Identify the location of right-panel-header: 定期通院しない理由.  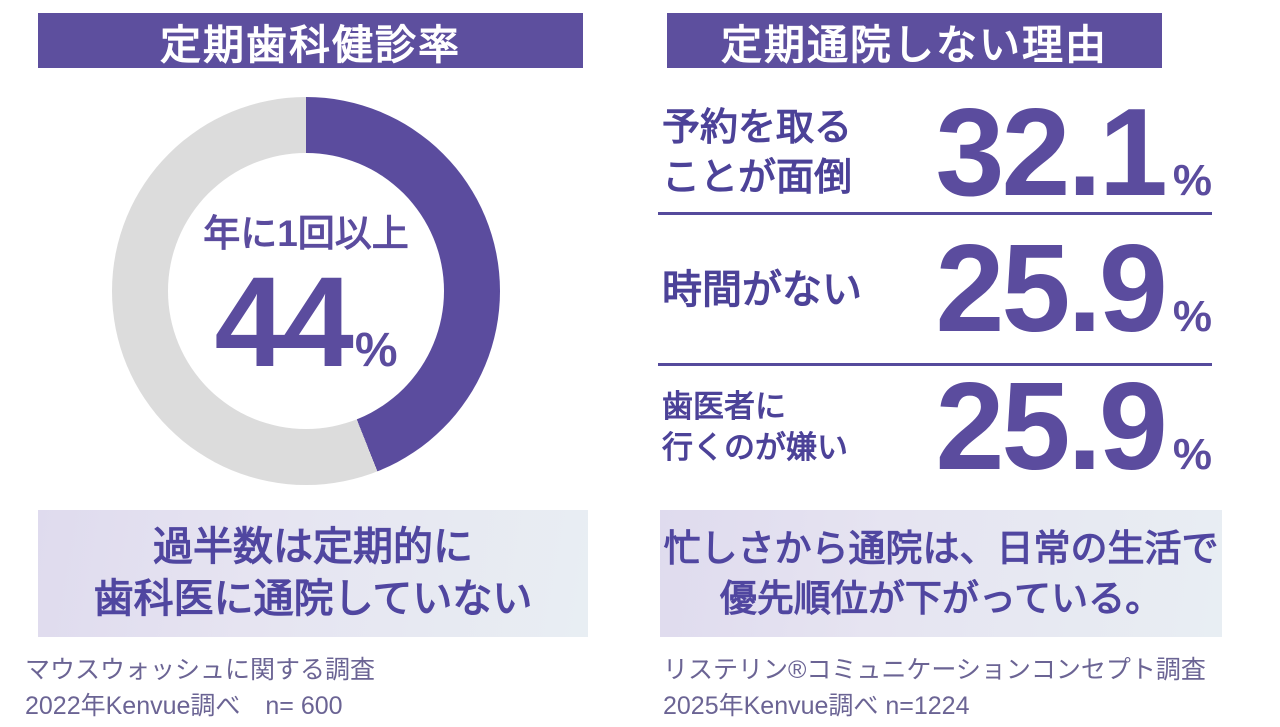
(914, 40).